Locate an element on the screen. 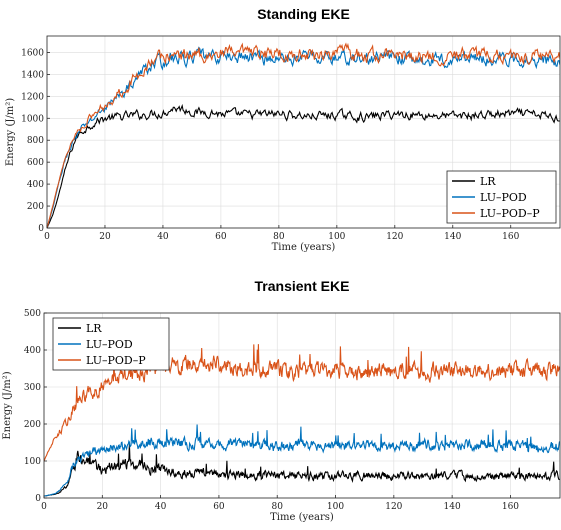 This screenshot has height=530, width=561. y-tick-label: 600 is located at coordinates (35, 163).